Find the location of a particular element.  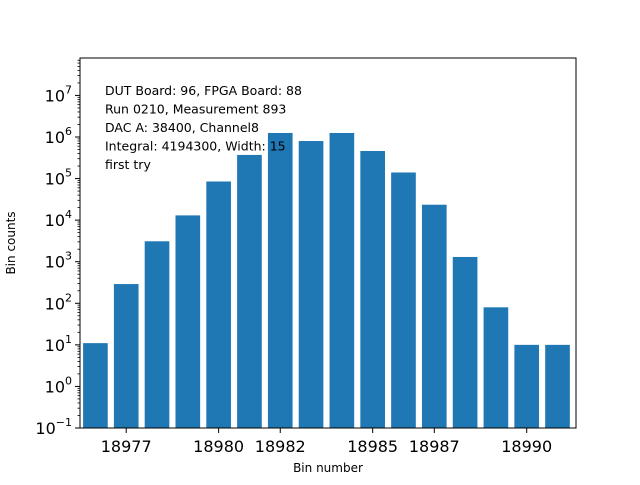

x-tick-label: 18985 is located at coordinates (372, 446).